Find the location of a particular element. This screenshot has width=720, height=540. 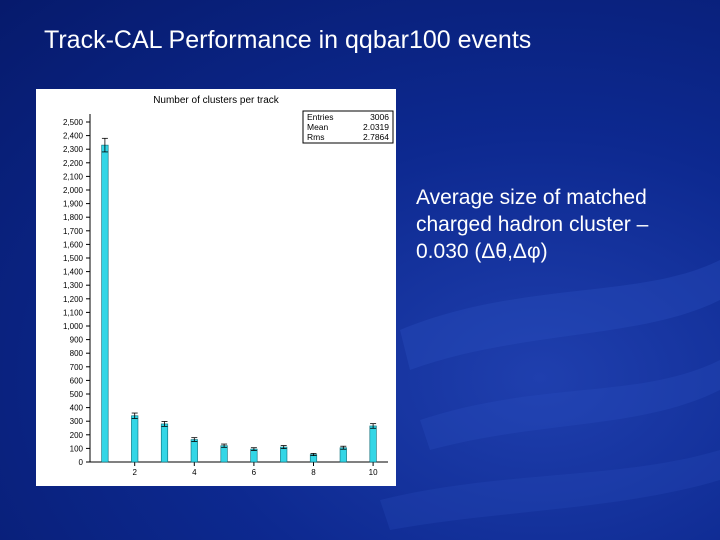

x-tick-label: 8 is located at coordinates (313, 472).